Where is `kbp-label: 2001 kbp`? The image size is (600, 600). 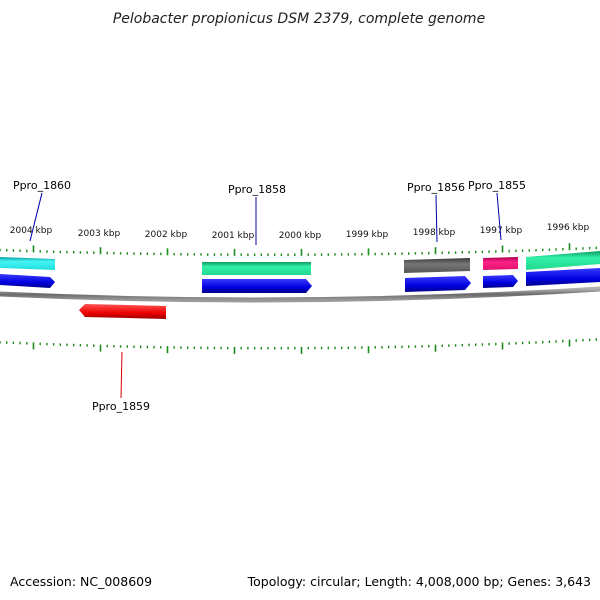 kbp-label: 2001 kbp is located at coordinates (233, 236).